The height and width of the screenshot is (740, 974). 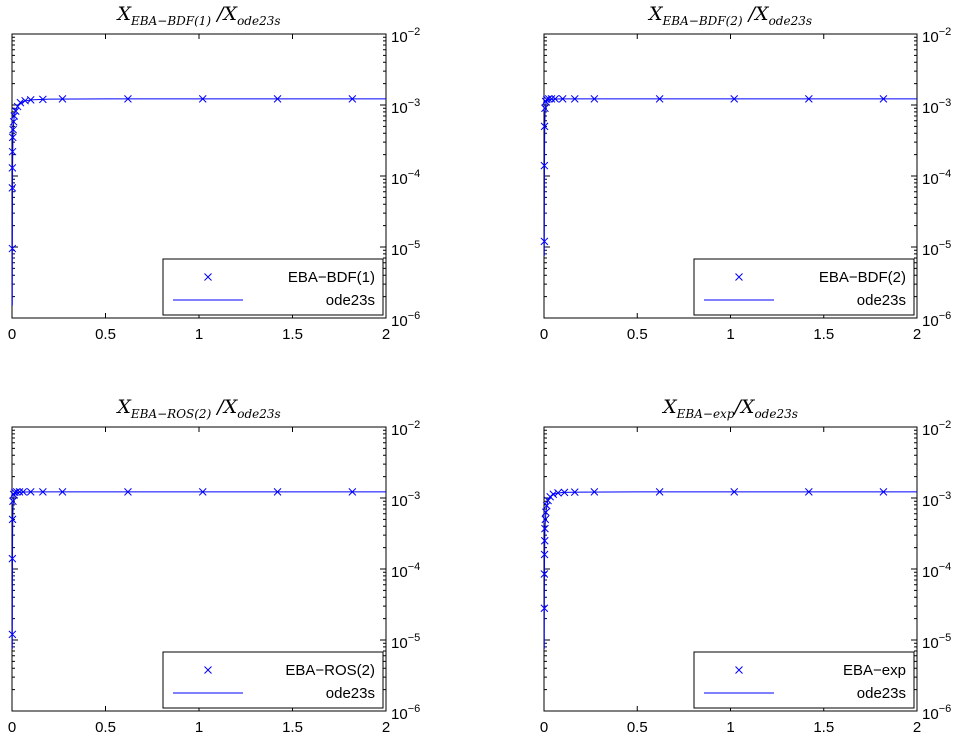 I want to click on title-part-sub: EBA−BDF(2), so click(x=702, y=21).